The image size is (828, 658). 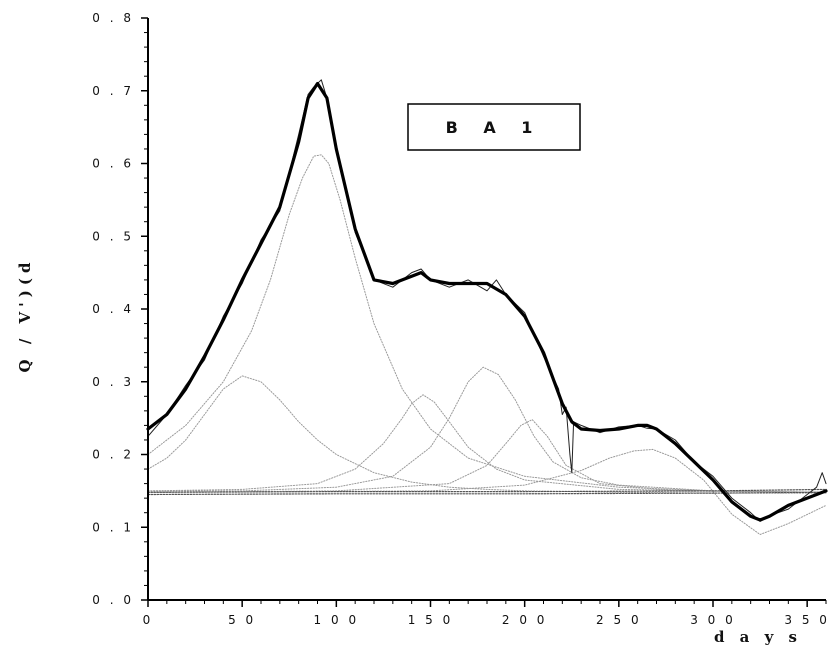 I want to click on y-tick-label: 0 . 1, so click(x=113, y=527).